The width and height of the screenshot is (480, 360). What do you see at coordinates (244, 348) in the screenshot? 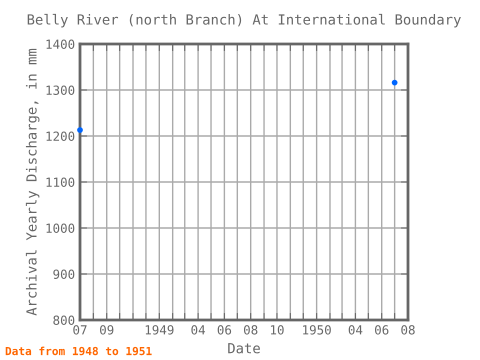
I see `x-axis-title: Date` at bounding box center [244, 348].